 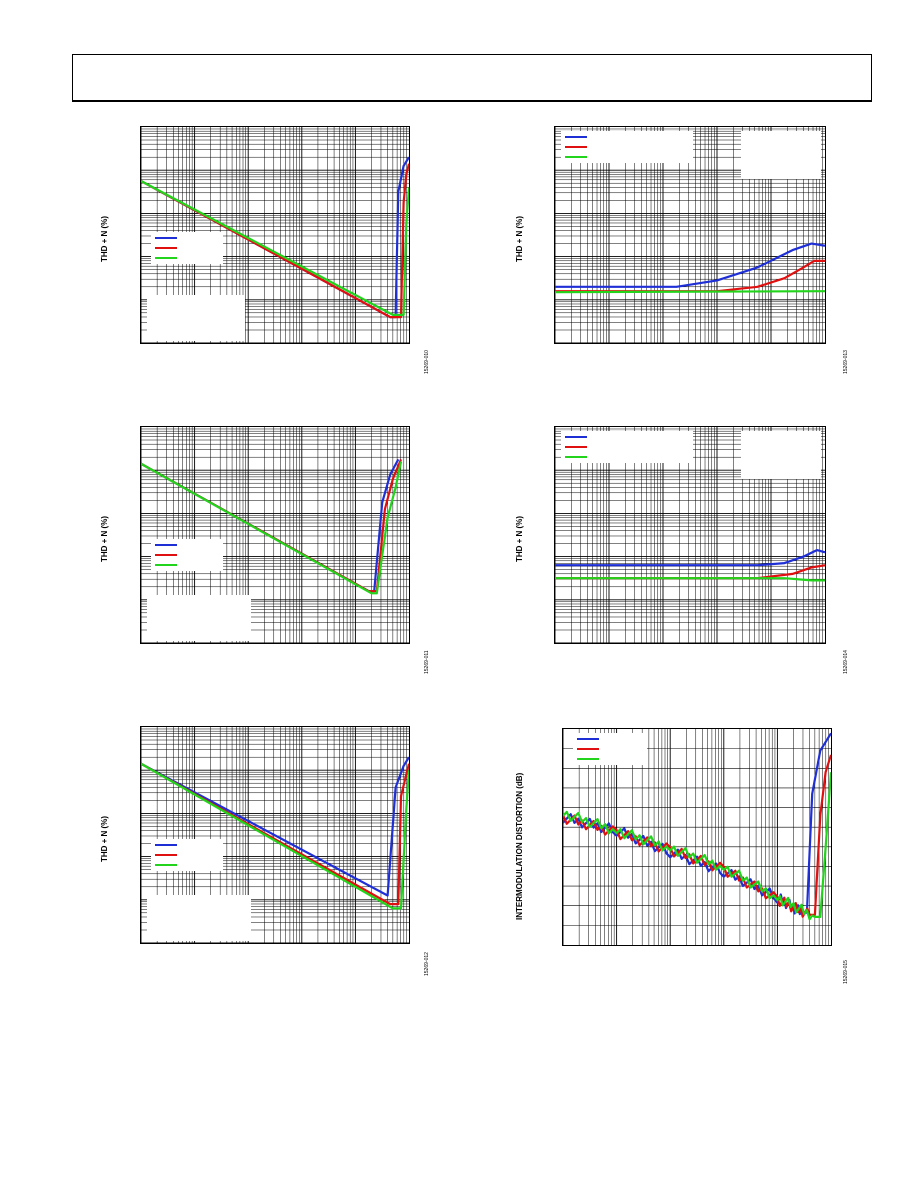 What do you see at coordinates (519, 846) in the screenshot?
I see `y-axis-label: INTERMODULATION DISTORTION (dB)` at bounding box center [519, 846].